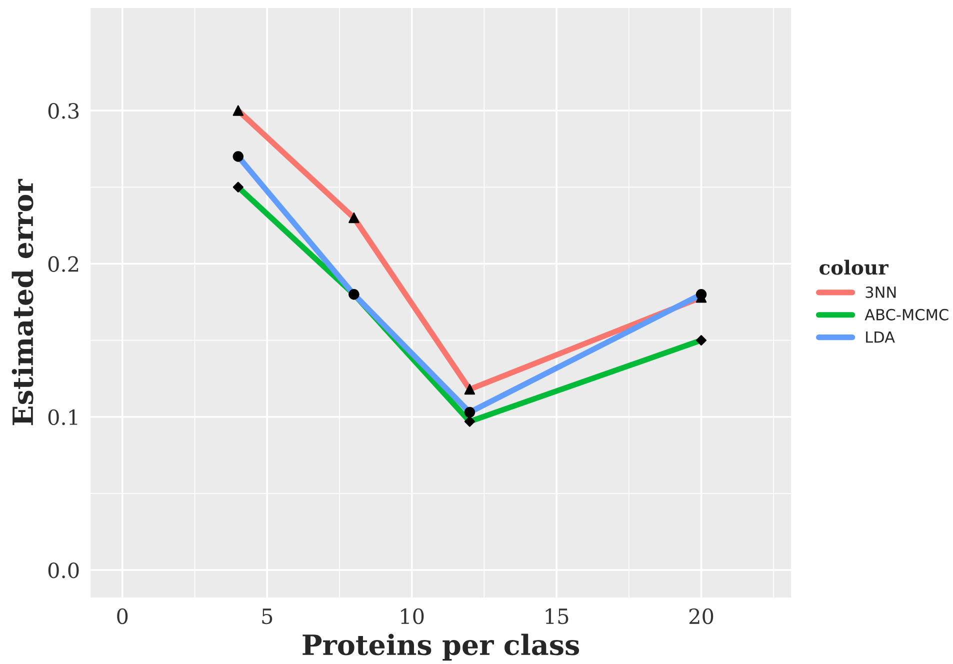  What do you see at coordinates (701, 616) in the screenshot?
I see `x-tick-label: 20` at bounding box center [701, 616].